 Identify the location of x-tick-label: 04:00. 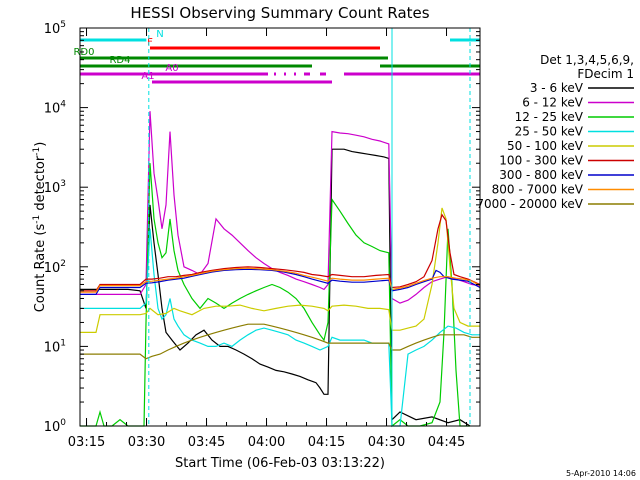
(266, 442).